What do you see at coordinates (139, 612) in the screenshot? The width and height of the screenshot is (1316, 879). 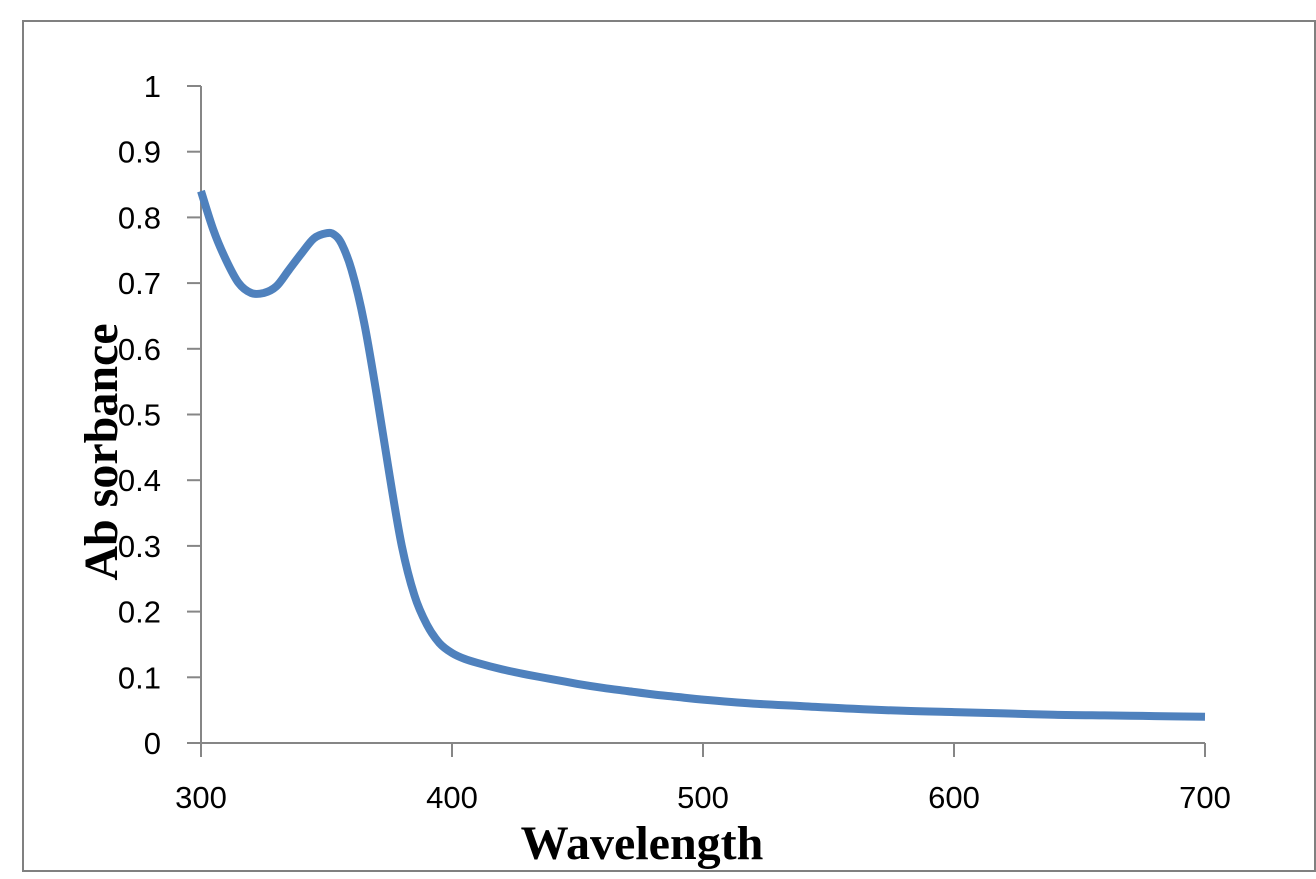 I see `y-tick-label: 0.2` at bounding box center [139, 612].